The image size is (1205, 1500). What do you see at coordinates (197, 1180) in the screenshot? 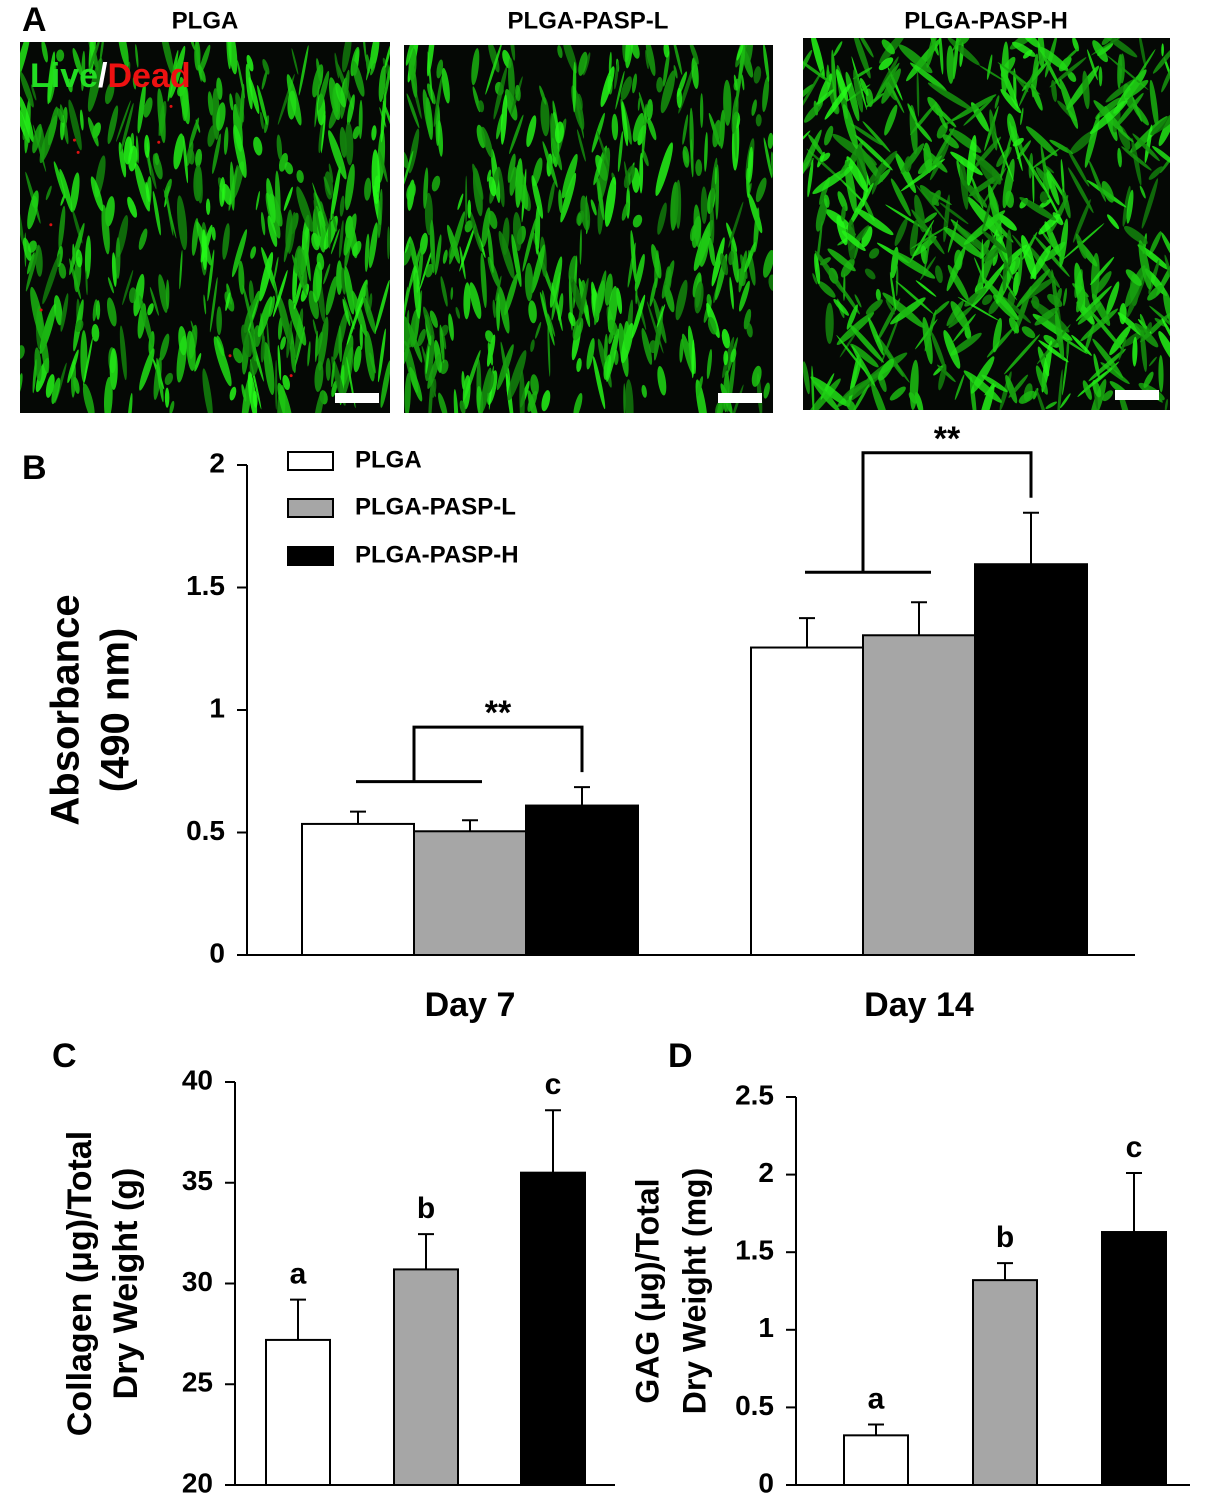
I see `y-tick-label: 35` at bounding box center [197, 1180].